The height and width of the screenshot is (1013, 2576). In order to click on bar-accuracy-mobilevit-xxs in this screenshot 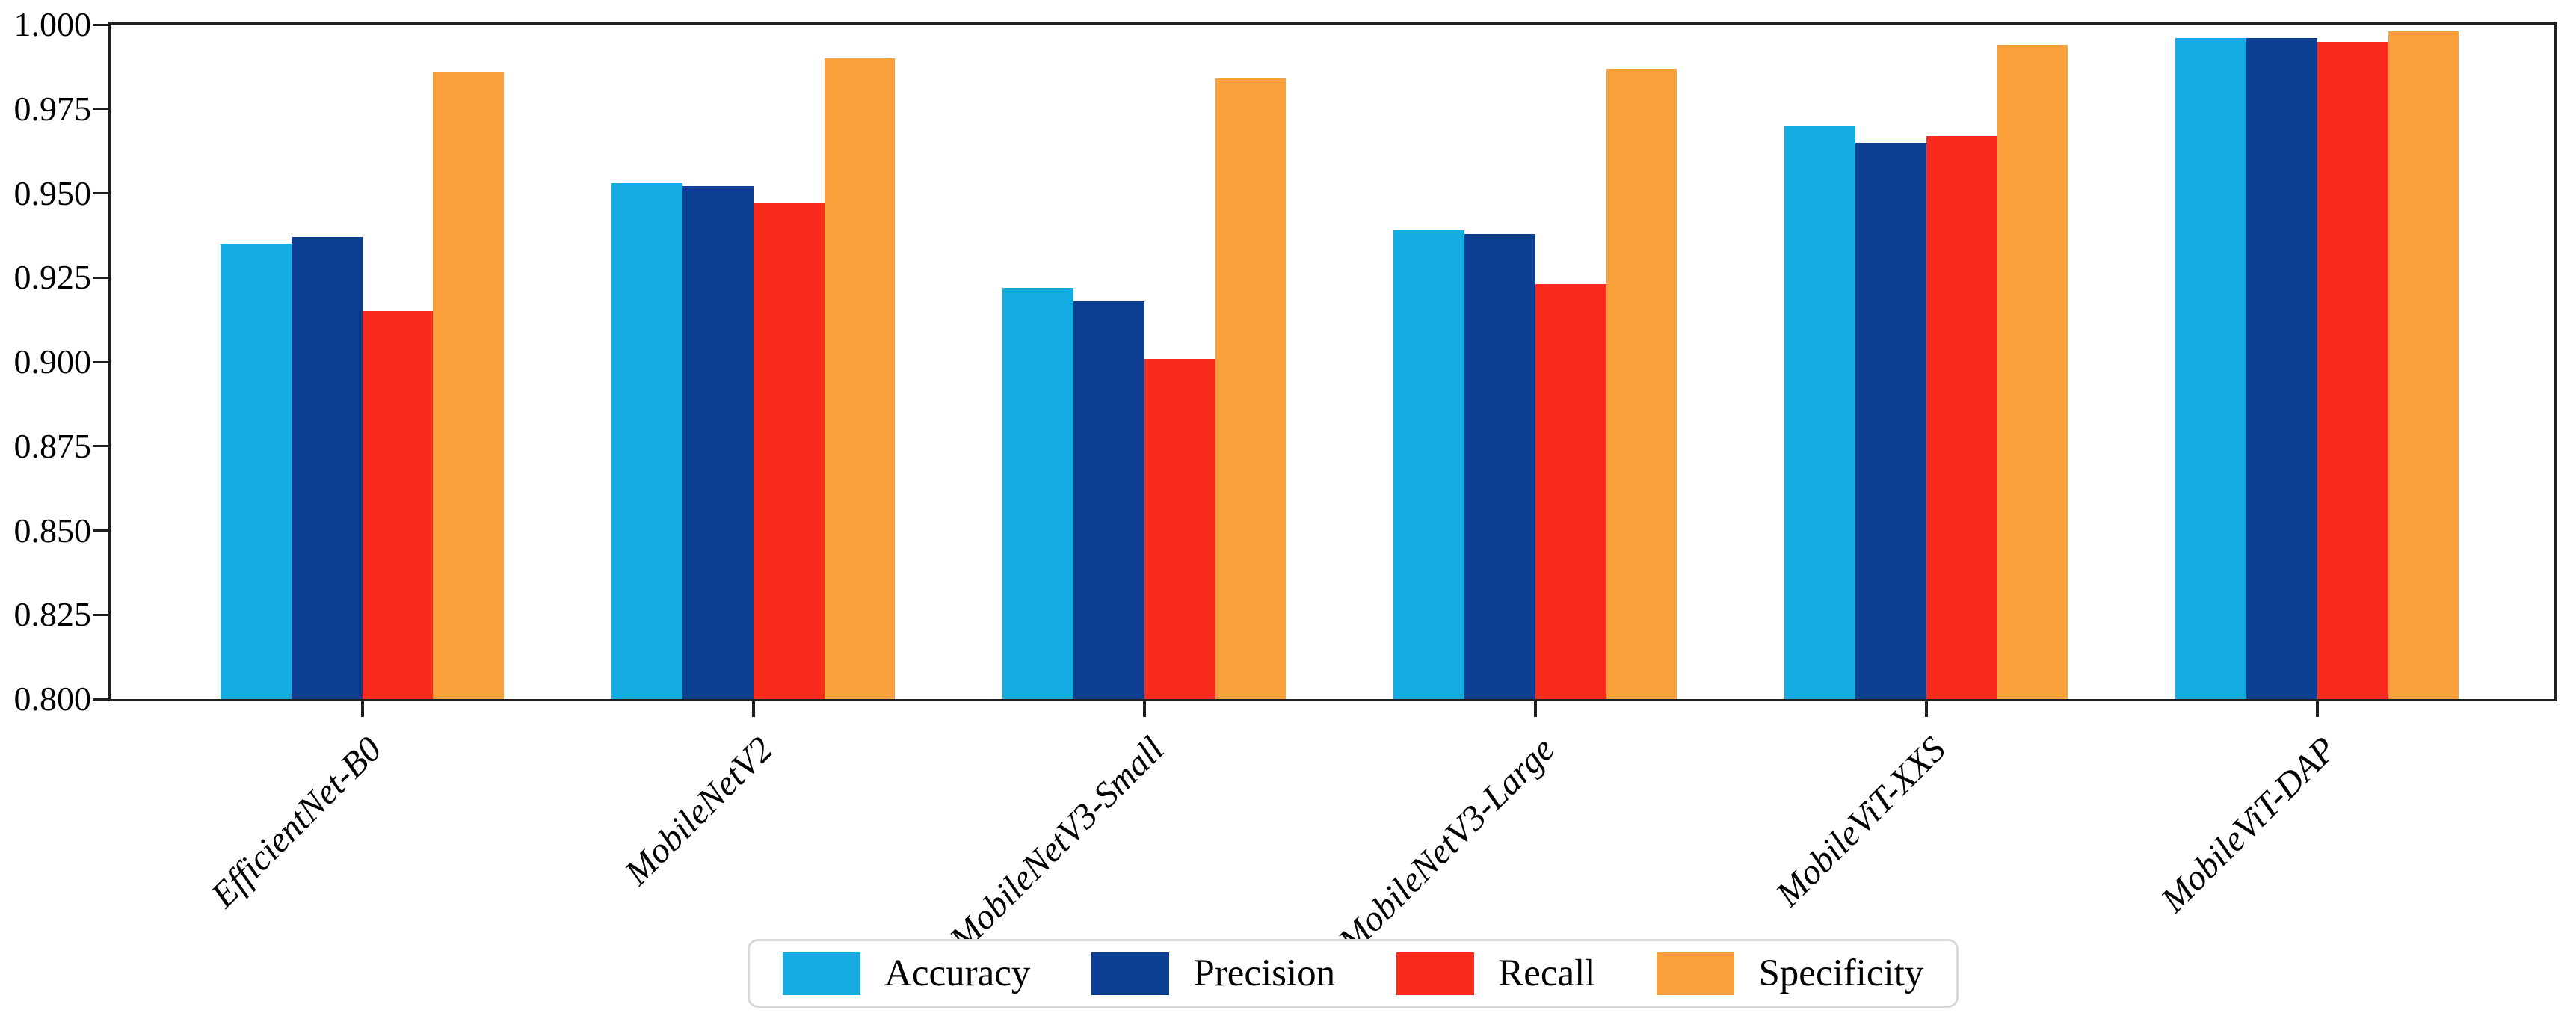, I will do `click(1820, 412)`.